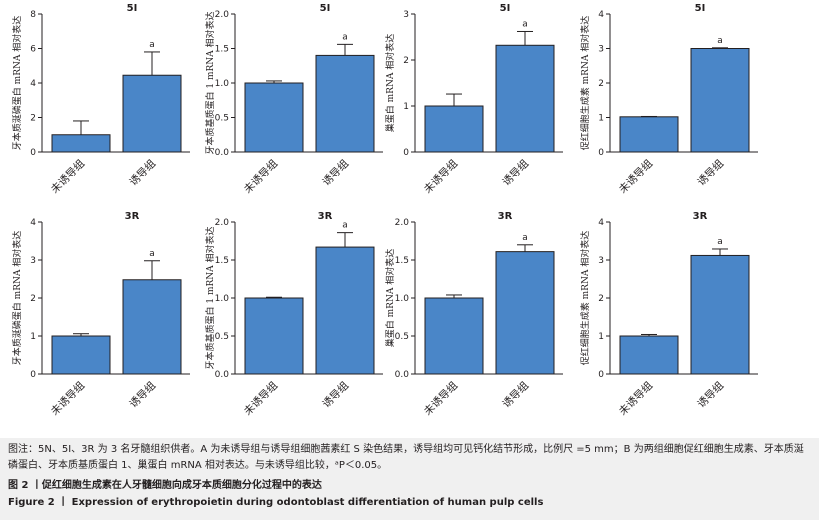 Image resolution: width=819 pixels, height=520 pixels. What do you see at coordinates (17, 298) in the screenshot?
I see `y-axis-label: 牙本质涎磷蛋白 mRNA 相对表达` at bounding box center [17, 298].